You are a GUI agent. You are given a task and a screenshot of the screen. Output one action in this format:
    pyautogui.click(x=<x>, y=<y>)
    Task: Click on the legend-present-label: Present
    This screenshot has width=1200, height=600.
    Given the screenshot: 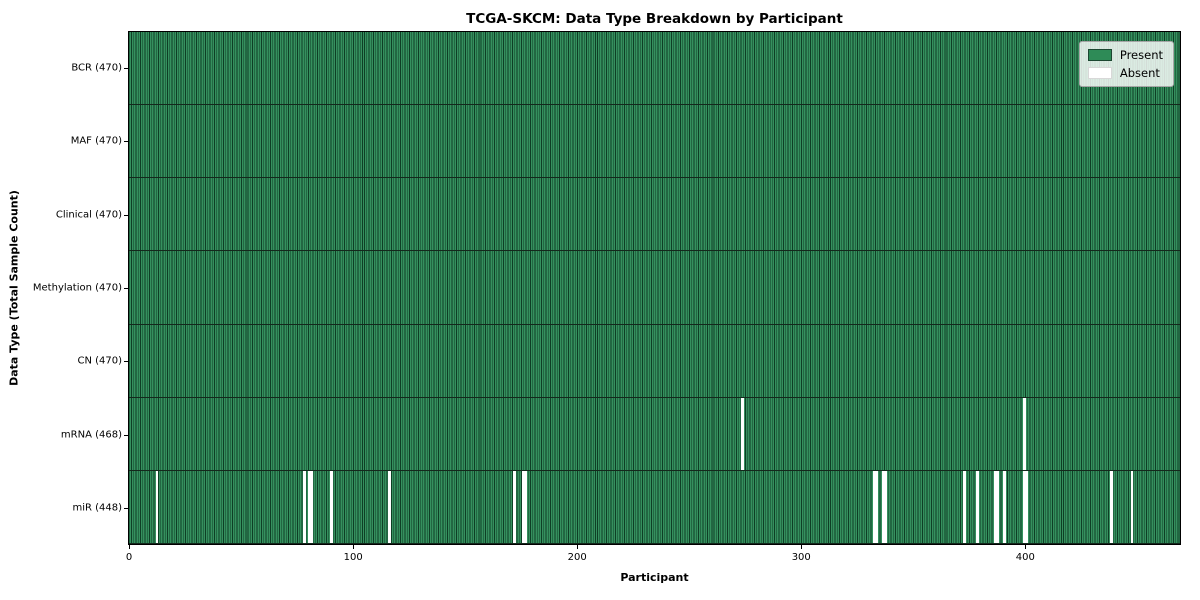 What is the action you would take?
    pyautogui.click(x=1141, y=55)
    